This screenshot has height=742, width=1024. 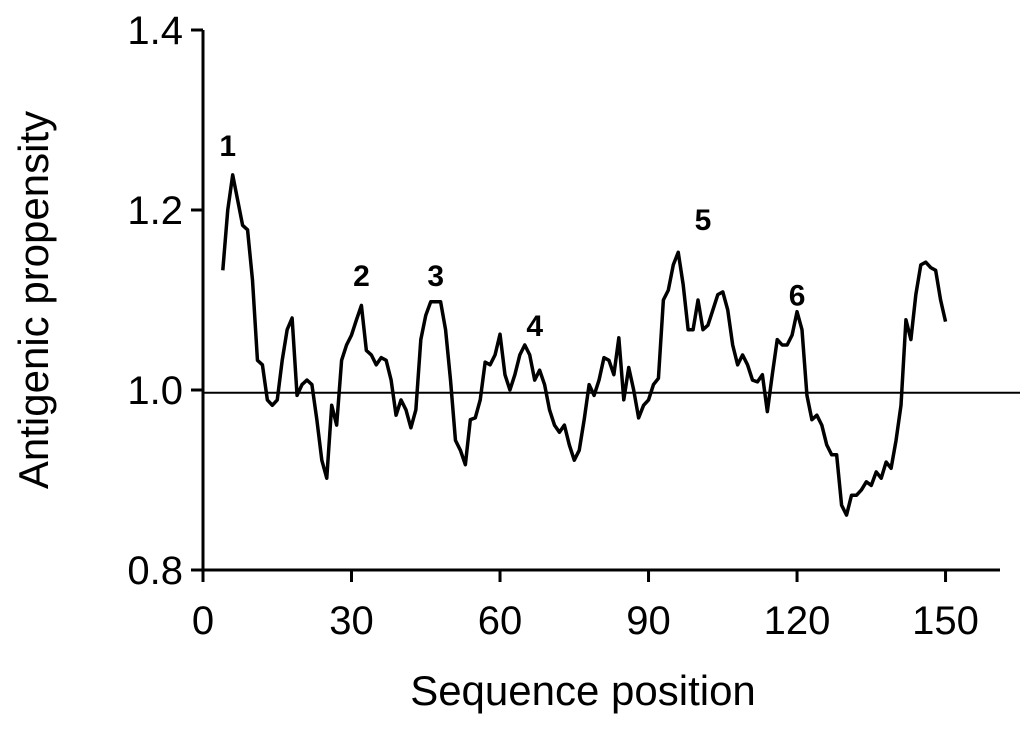 What do you see at coordinates (534, 326) in the screenshot?
I see `peak-label: 4` at bounding box center [534, 326].